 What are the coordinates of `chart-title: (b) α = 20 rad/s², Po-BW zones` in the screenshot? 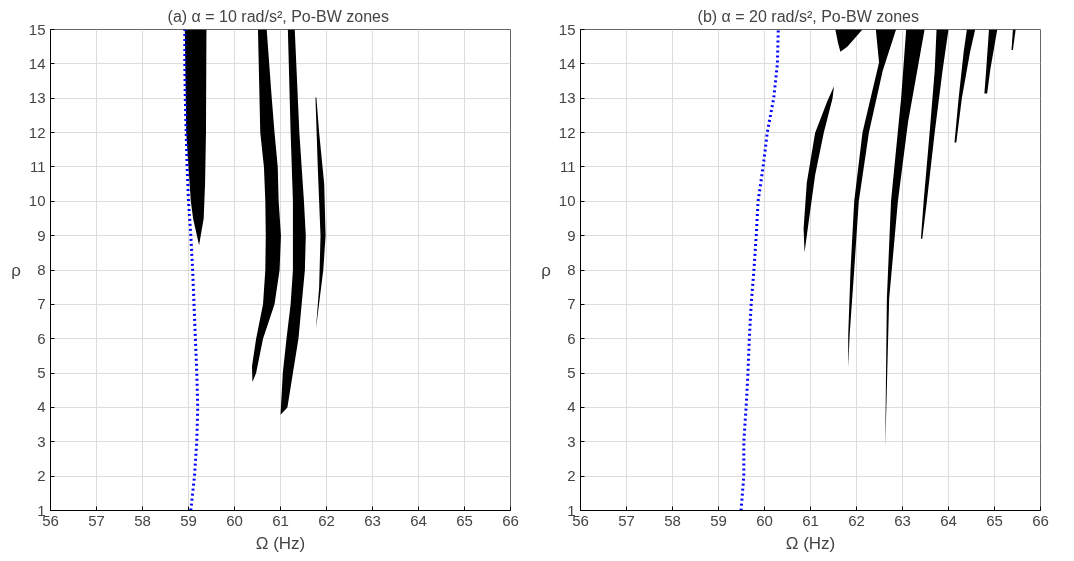 It's located at (808, 16).